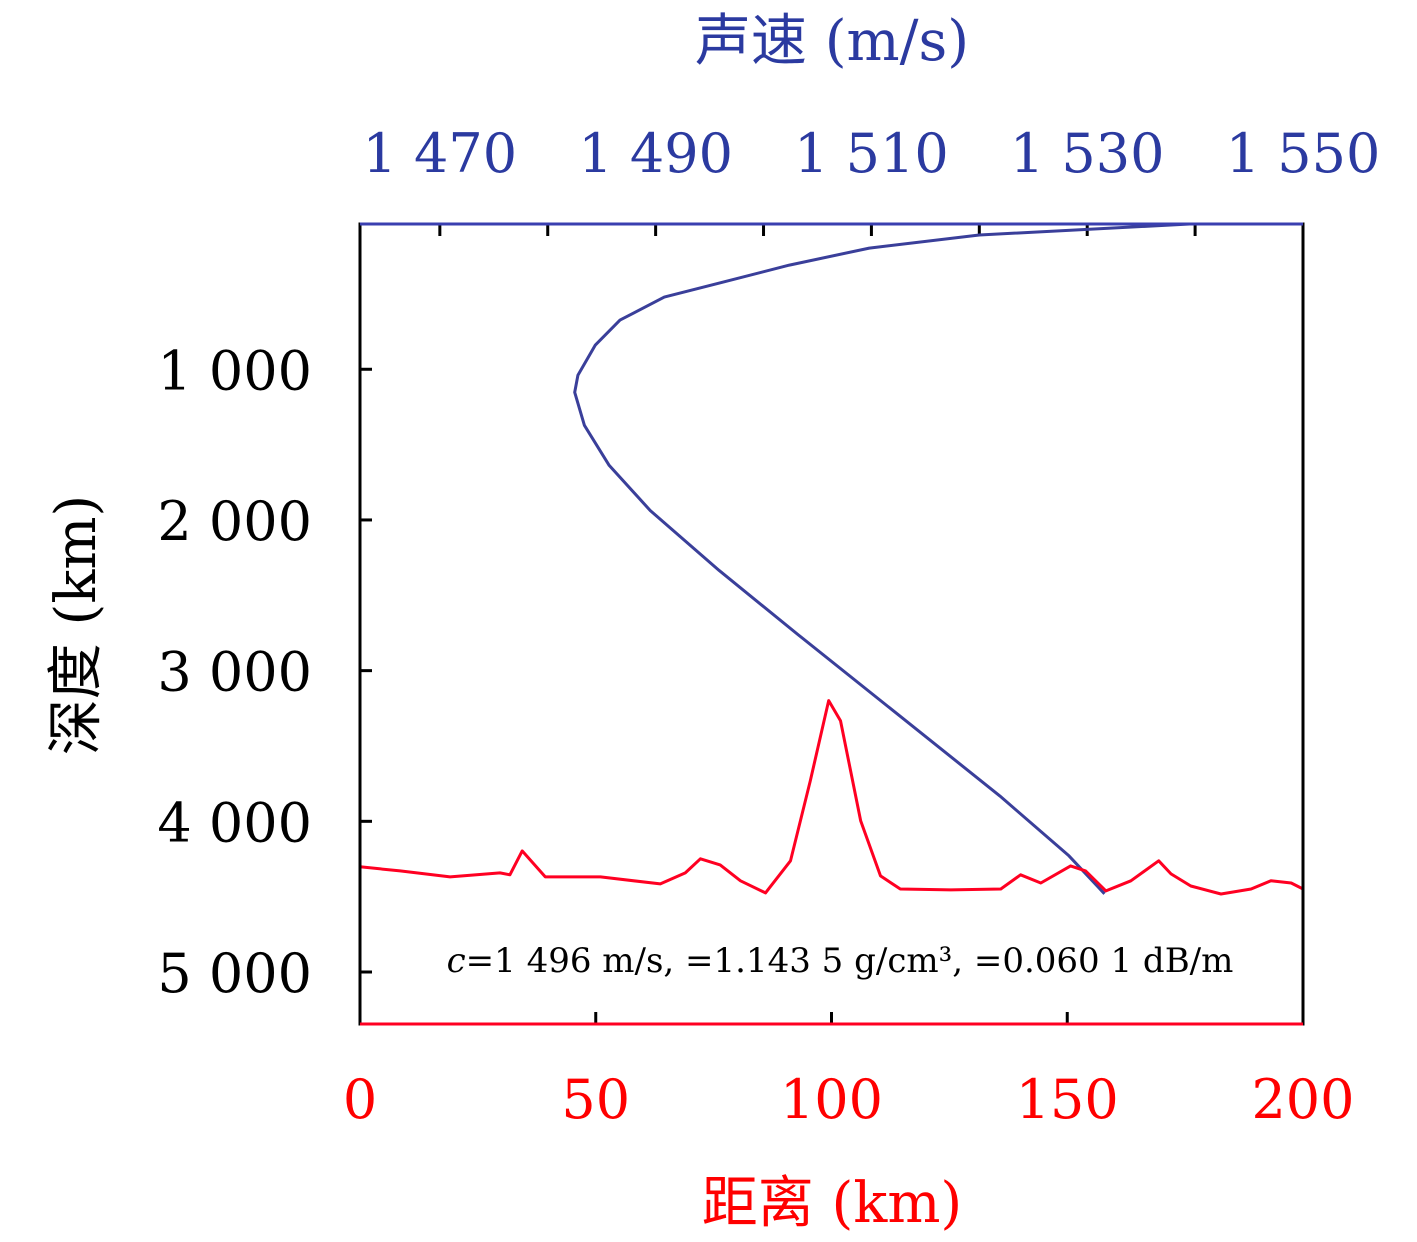 This screenshot has width=1417, height=1242. What do you see at coordinates (832, 1203) in the screenshot?
I see `bottom-axis-title: 距离 (km)` at bounding box center [832, 1203].